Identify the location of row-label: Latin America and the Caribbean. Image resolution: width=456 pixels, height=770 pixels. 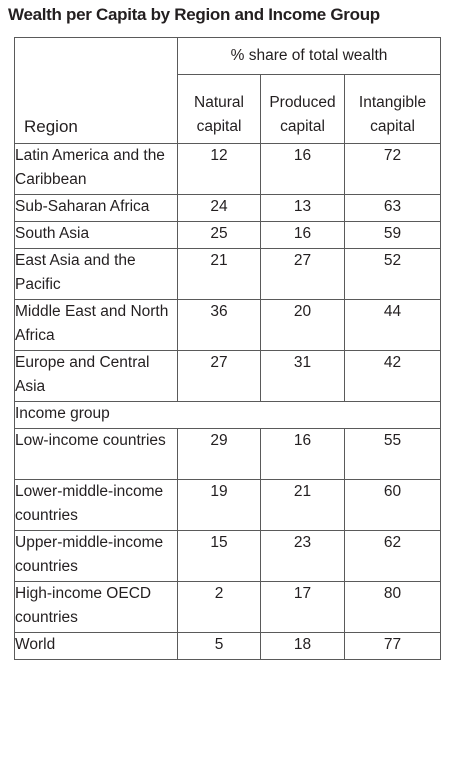
(96, 169).